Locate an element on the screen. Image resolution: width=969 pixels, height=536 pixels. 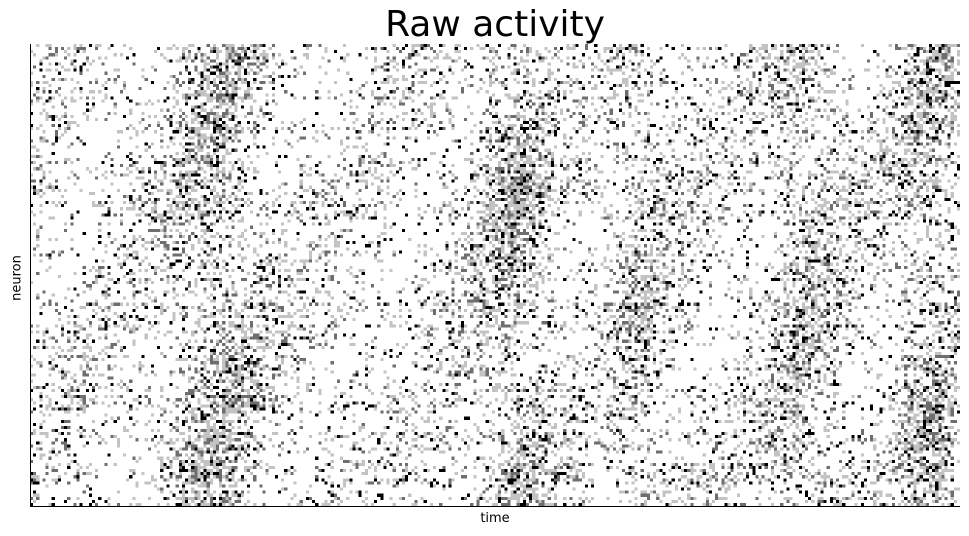
x-axis-label: time is located at coordinates (495, 518).